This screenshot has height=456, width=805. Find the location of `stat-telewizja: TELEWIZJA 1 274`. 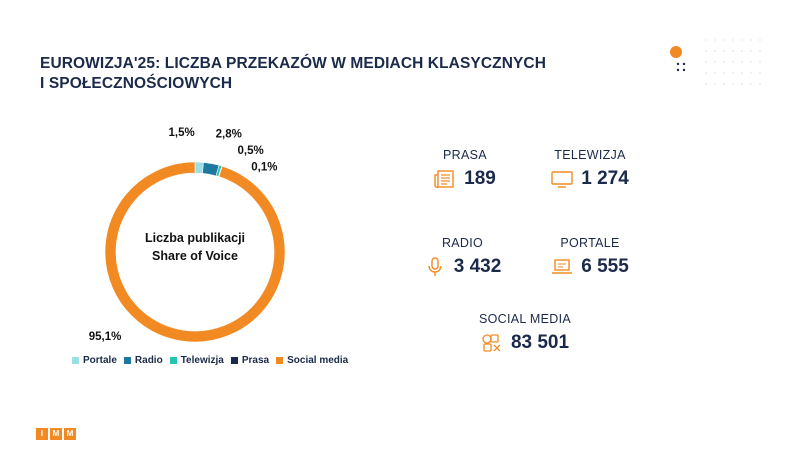

stat-telewizja: TELEWIZJA 1 274 is located at coordinates (590, 169).